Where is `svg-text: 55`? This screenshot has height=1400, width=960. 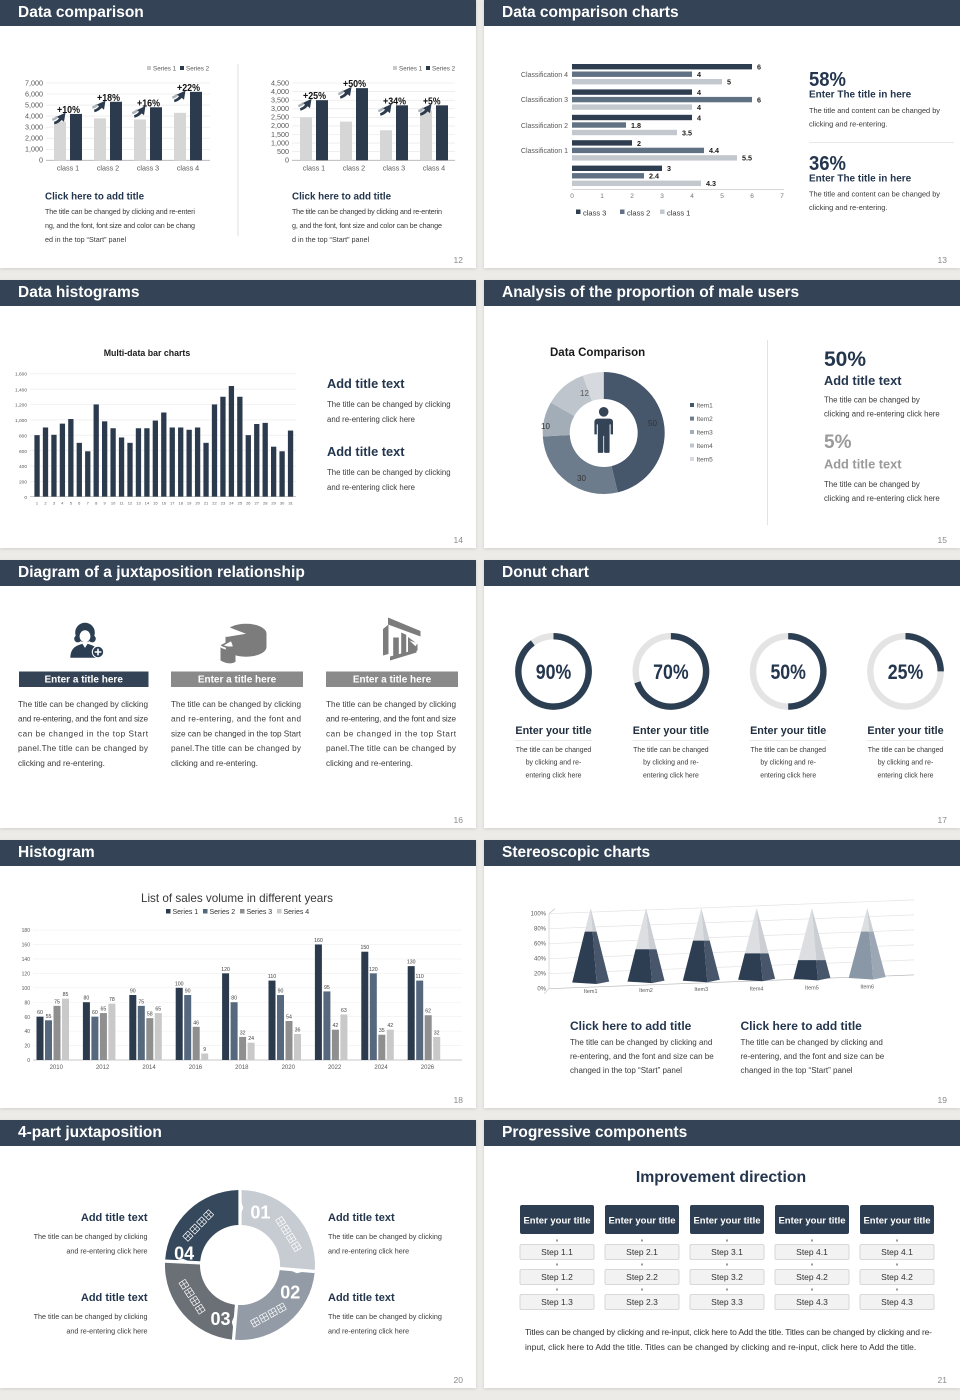
svg-text: 55 is located at coordinates (49, 1017).